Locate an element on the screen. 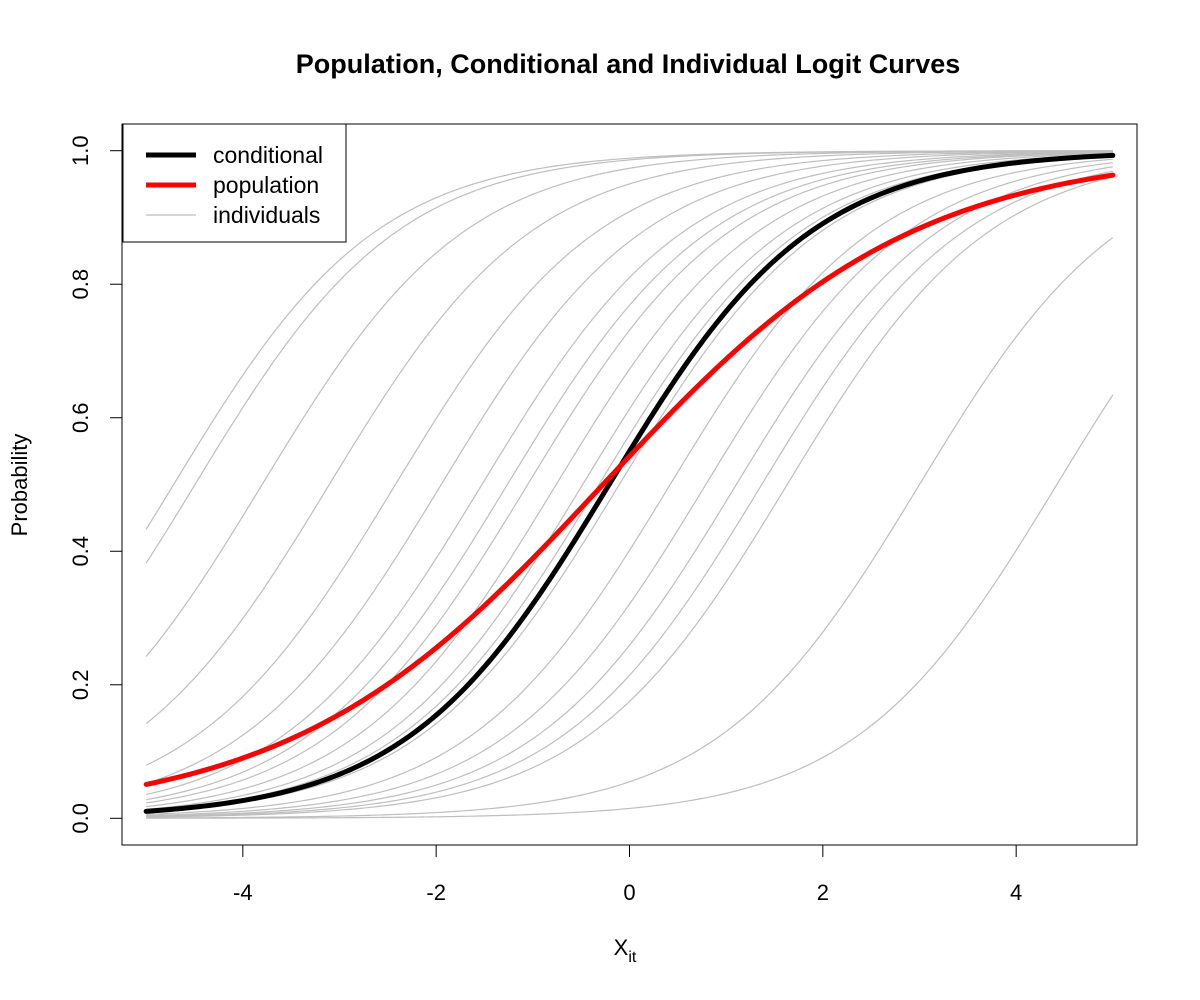 The image size is (1200, 1000). y-tick-label-4: 0.8 is located at coordinates (80, 284).